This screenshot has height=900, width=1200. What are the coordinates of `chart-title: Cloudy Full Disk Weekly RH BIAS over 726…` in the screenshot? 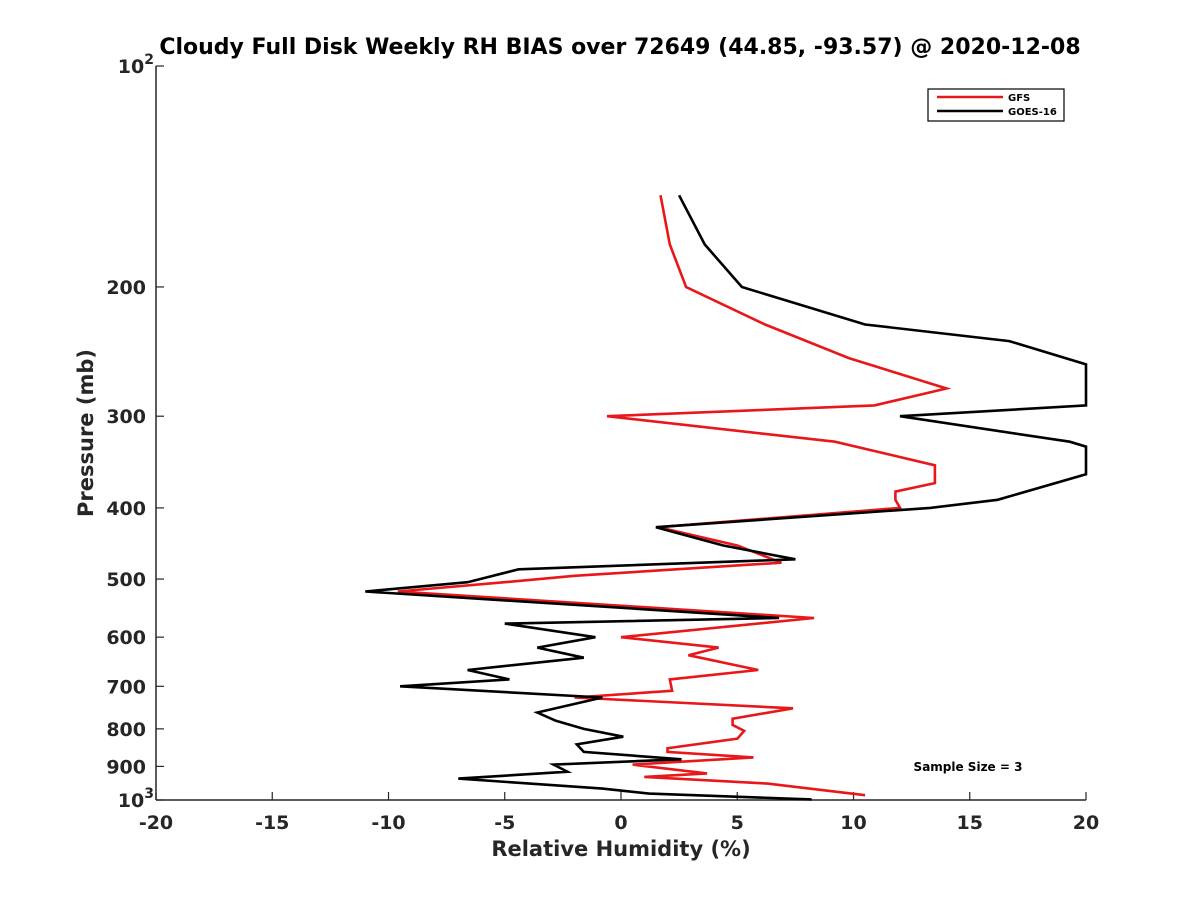 It's located at (619, 47).